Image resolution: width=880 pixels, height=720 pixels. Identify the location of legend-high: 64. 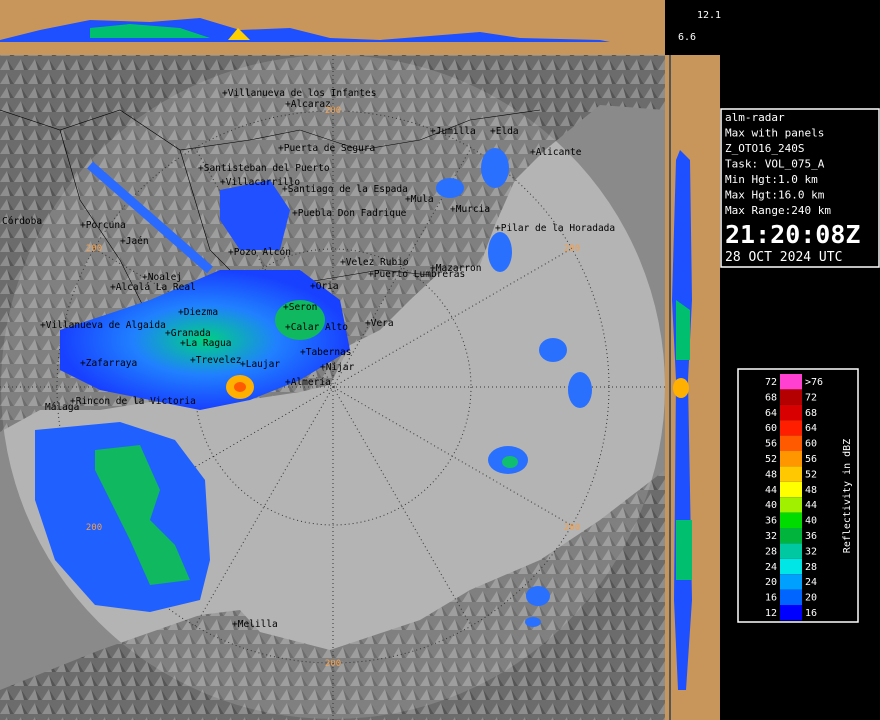
(811, 428).